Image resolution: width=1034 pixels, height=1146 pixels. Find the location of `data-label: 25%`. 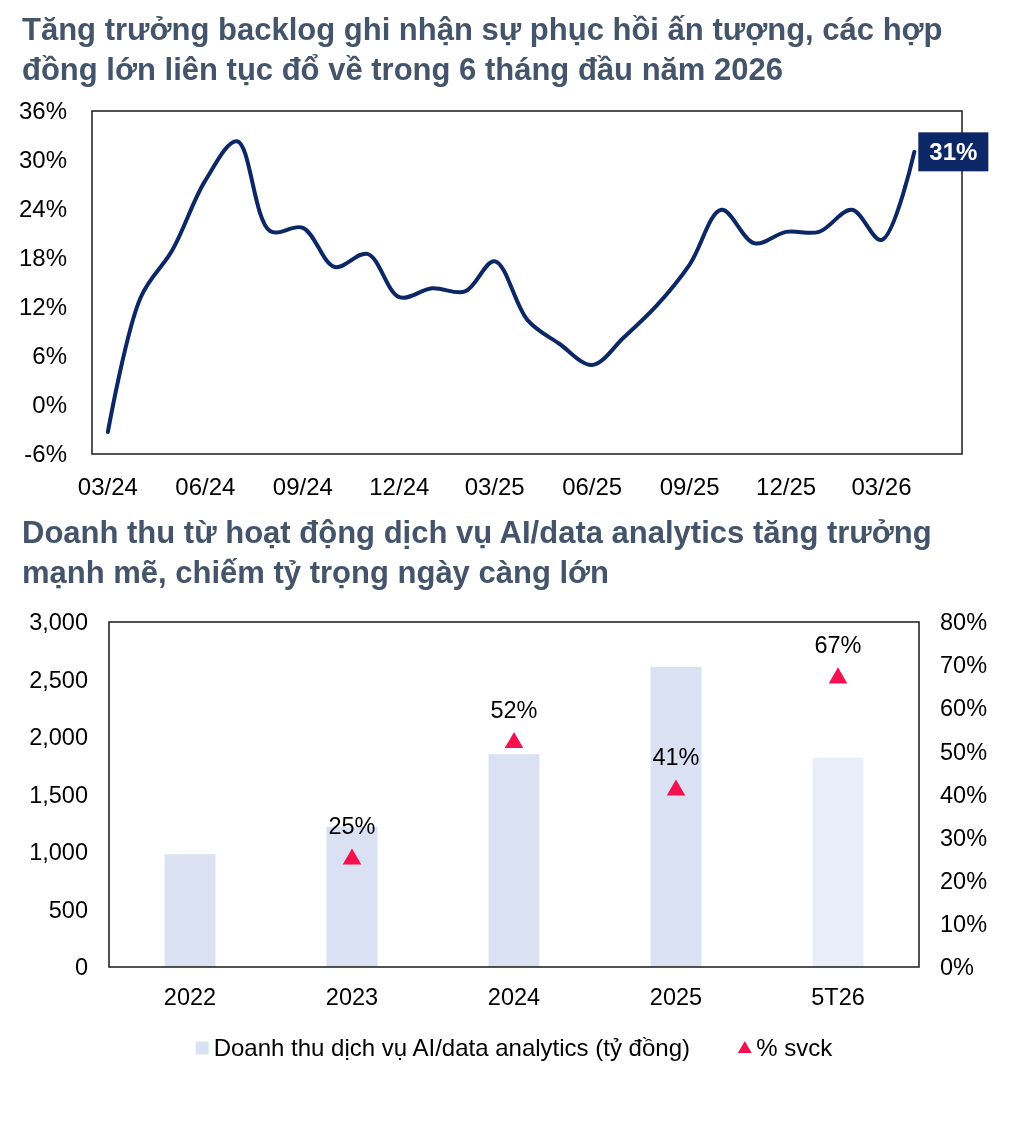

data-label: 25% is located at coordinates (352, 826).